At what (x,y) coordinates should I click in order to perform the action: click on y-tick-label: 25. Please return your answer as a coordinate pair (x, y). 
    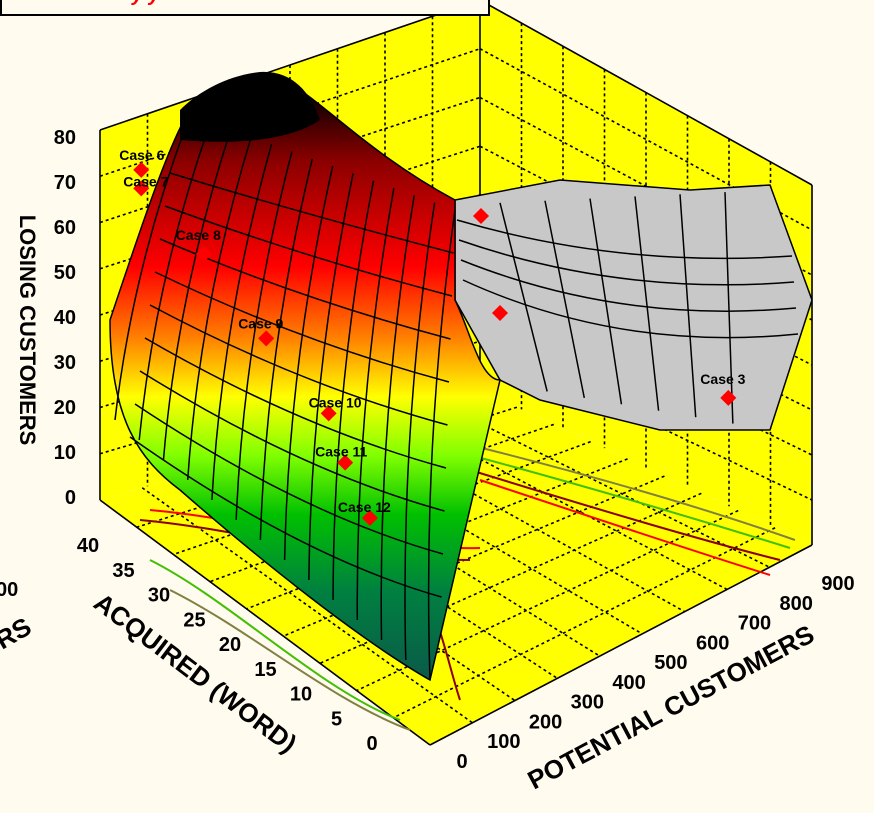
    Looking at the image, I should click on (194, 620).